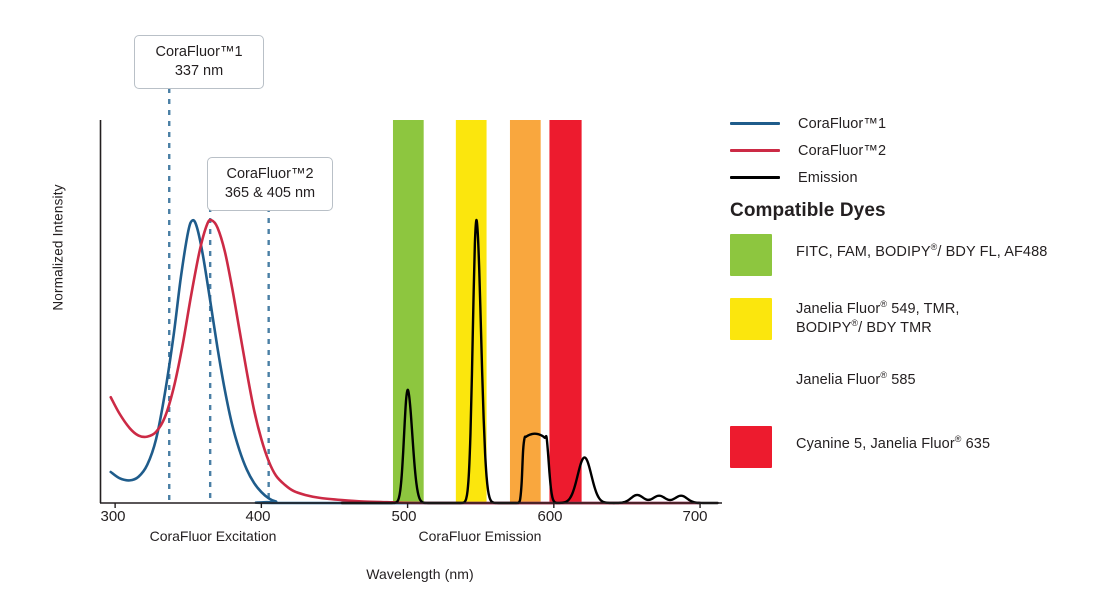  Describe the element at coordinates (808, 210) in the screenshot. I see `compatible-dyes-title: Compatible Dyes` at that location.